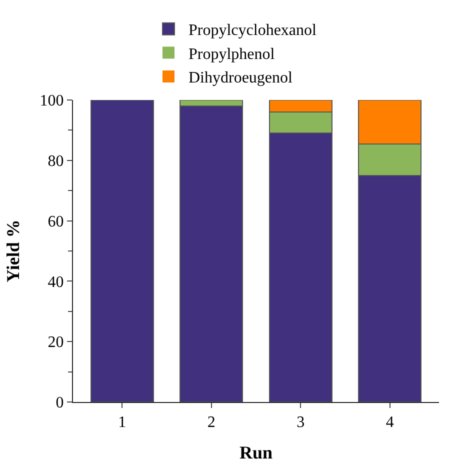 The height and width of the screenshot is (471, 459). Describe the element at coordinates (256, 452) in the screenshot. I see `x-axis-title: Run` at that location.